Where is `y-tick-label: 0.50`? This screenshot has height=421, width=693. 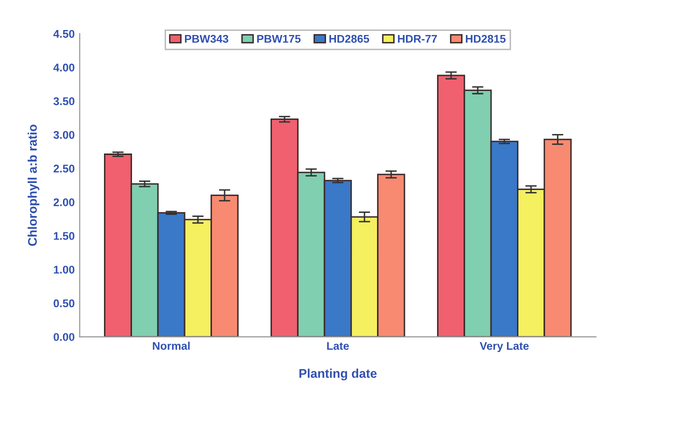 y-tick-label: 0.50 is located at coordinates (64, 303).